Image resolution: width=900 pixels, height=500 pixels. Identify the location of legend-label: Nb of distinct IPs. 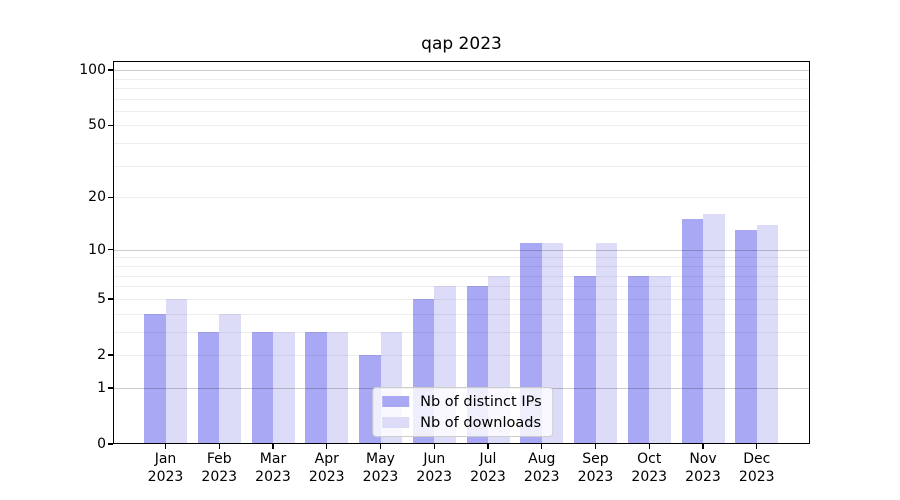
(481, 401).